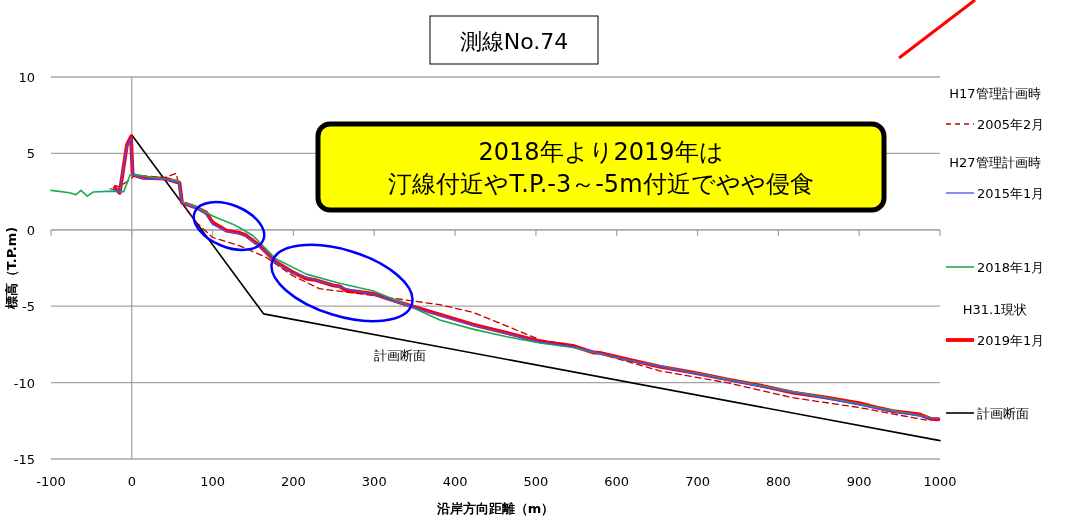 This screenshot has height=526, width=1089. I want to click on x-tick-label: 0, so click(131, 481).